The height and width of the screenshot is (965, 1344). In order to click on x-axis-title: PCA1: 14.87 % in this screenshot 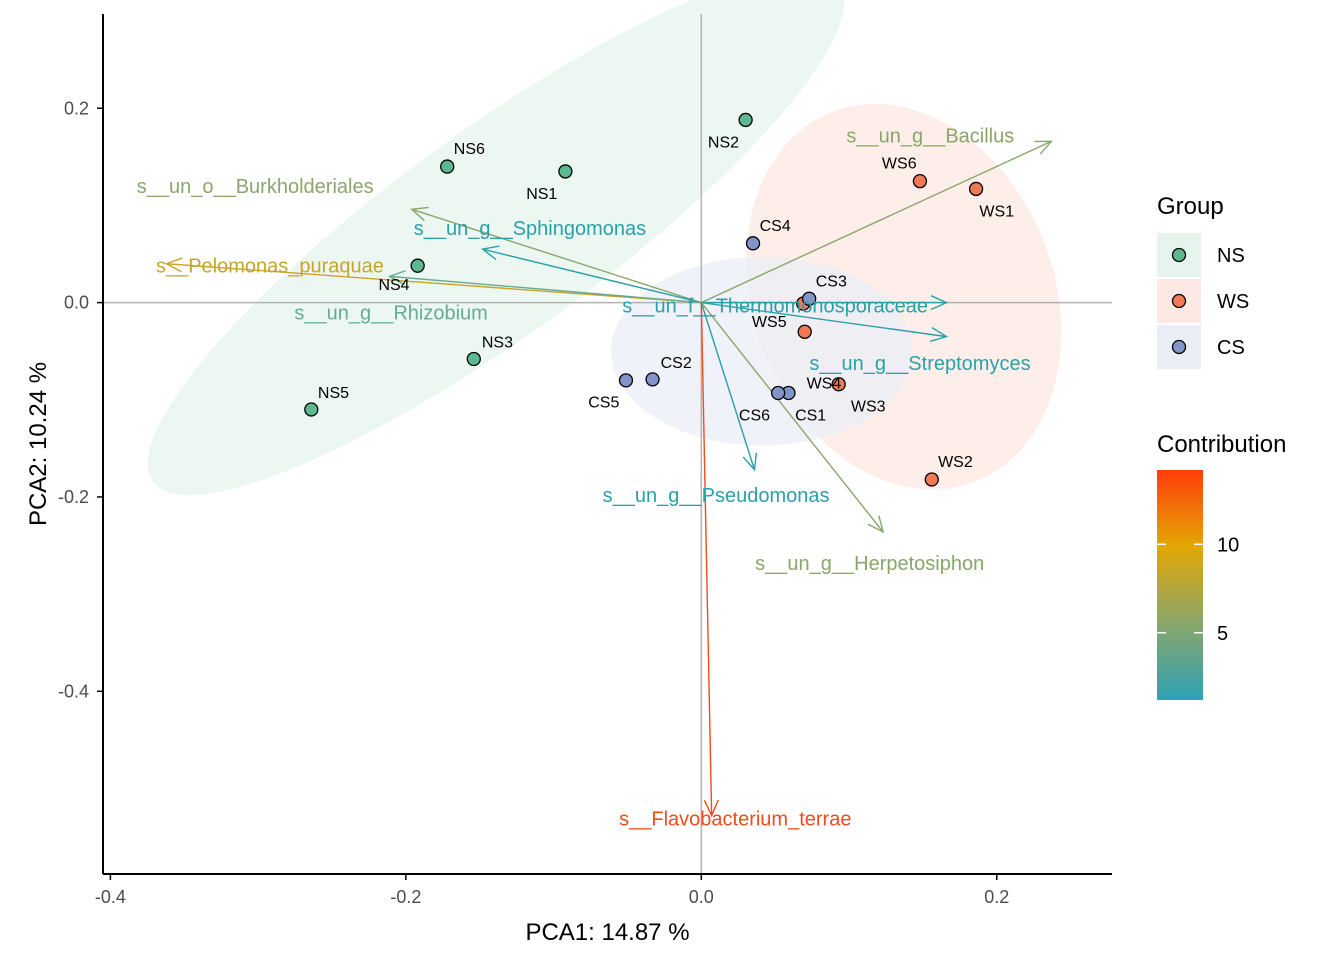, I will do `click(607, 932)`.